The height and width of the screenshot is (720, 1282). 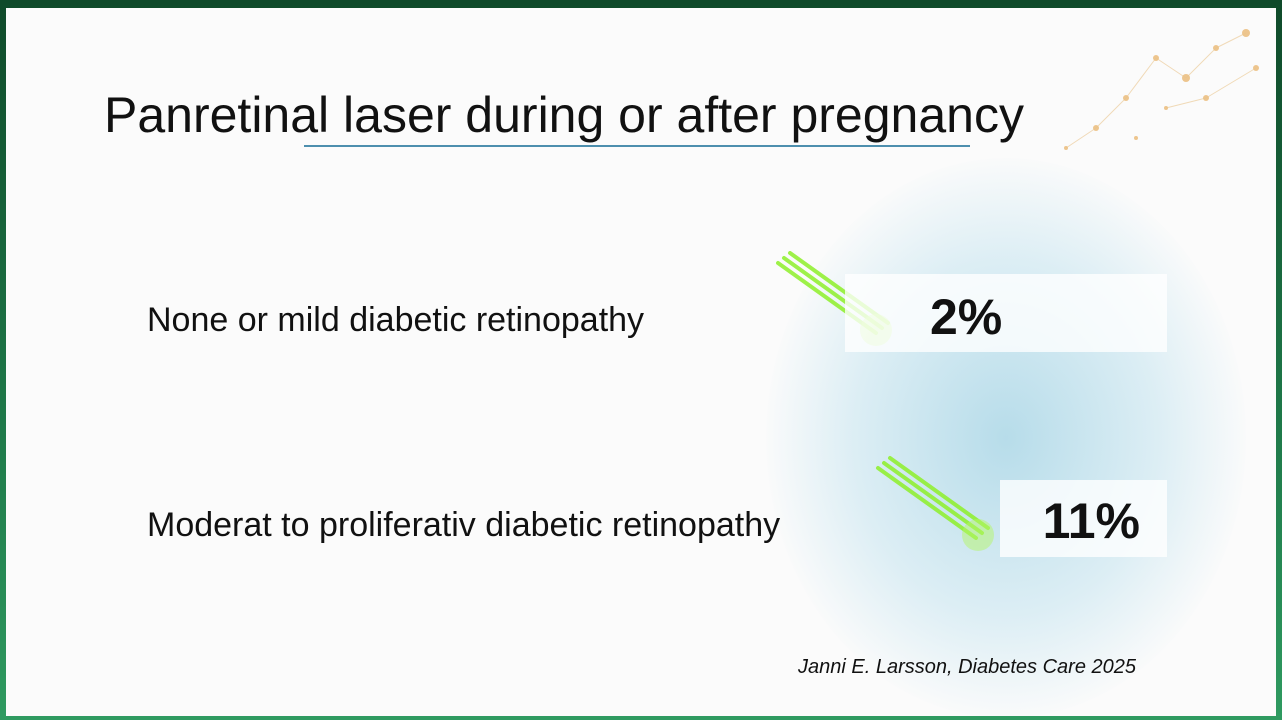 What do you see at coordinates (966, 317) in the screenshot?
I see `row-value: 2%` at bounding box center [966, 317].